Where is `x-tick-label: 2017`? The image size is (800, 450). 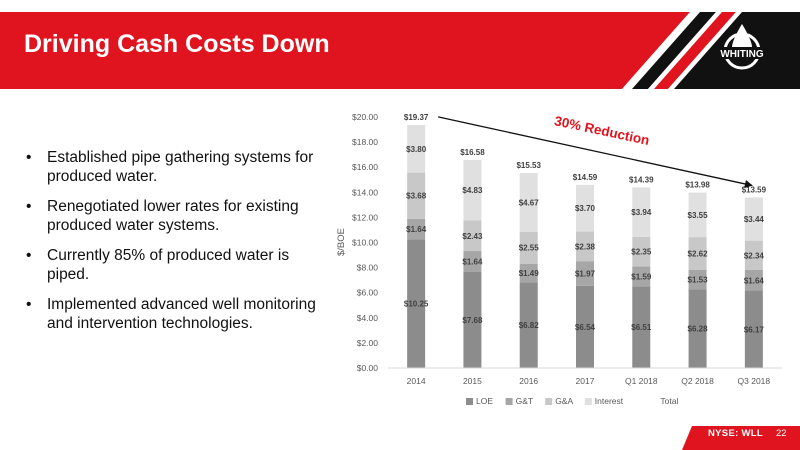 x-tick-label: 2017 is located at coordinates (585, 381).